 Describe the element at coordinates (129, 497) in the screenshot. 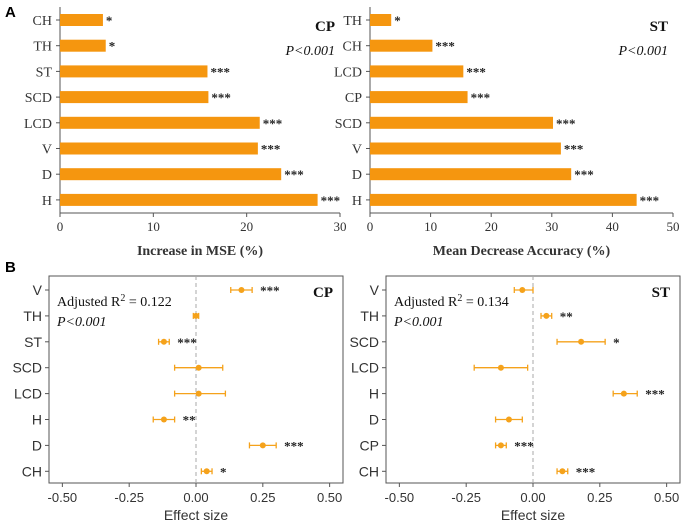

I see `x-tick-label: -0.25` at that location.